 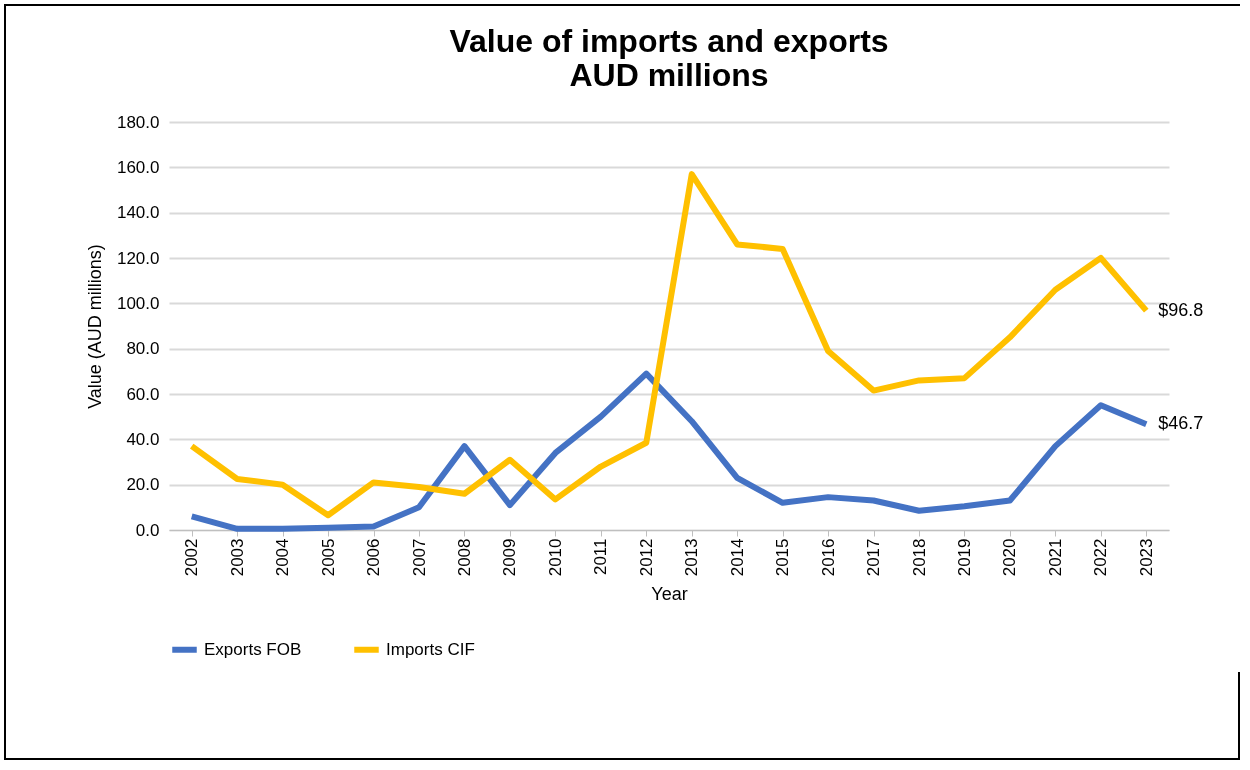 What do you see at coordinates (1181, 309) in the screenshot?
I see `data-label: $96.8` at bounding box center [1181, 309].